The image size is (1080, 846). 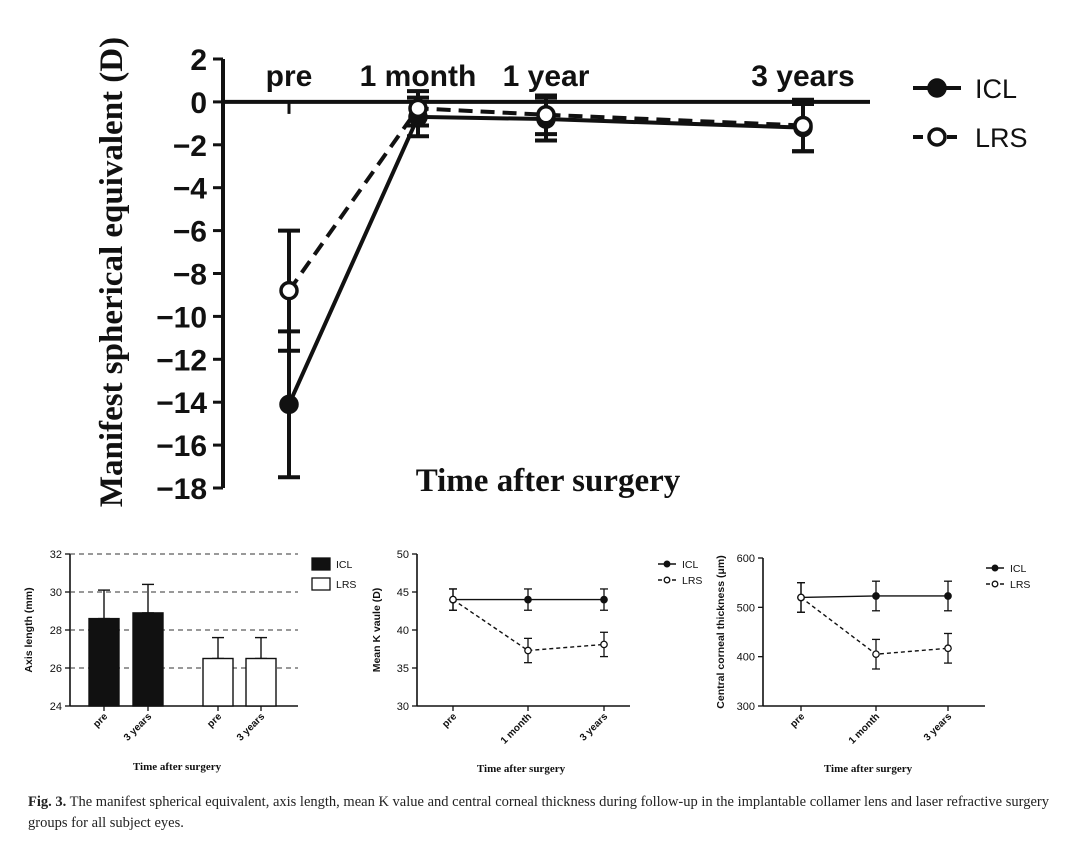 What do you see at coordinates (864, 728) in the screenshot?
I see `cct-x-tick-label: 1 month` at bounding box center [864, 728].